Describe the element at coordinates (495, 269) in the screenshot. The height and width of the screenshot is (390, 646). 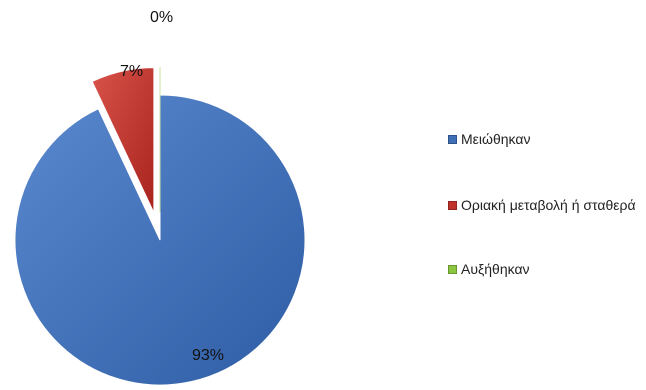
I see `legend-label-increased: Αυξήθηκαν` at that location.